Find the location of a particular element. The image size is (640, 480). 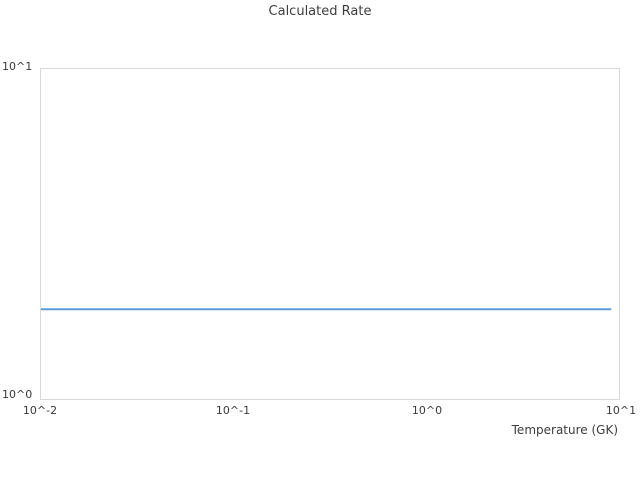

y-tick-label-bottom: 10^0 is located at coordinates (17, 394).